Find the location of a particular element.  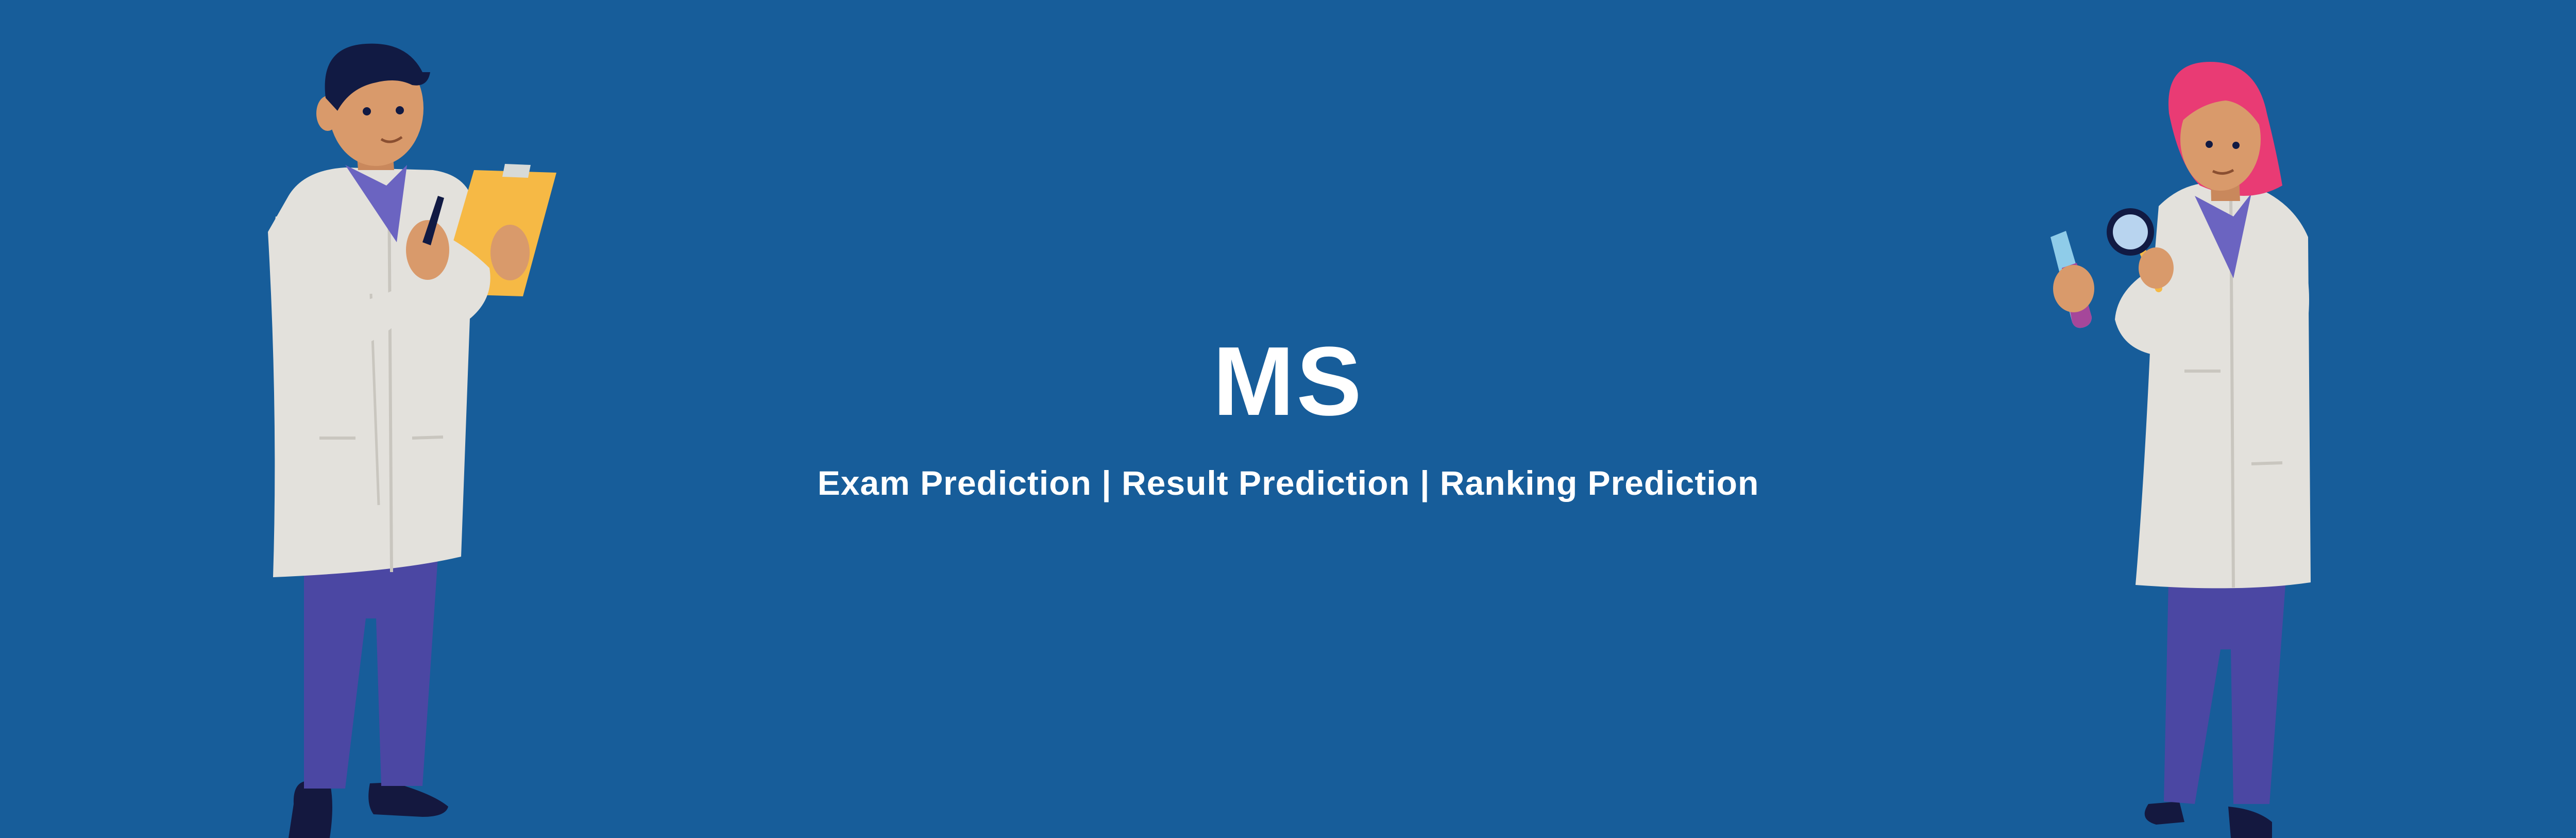

page-title: MS is located at coordinates (1288, 381).